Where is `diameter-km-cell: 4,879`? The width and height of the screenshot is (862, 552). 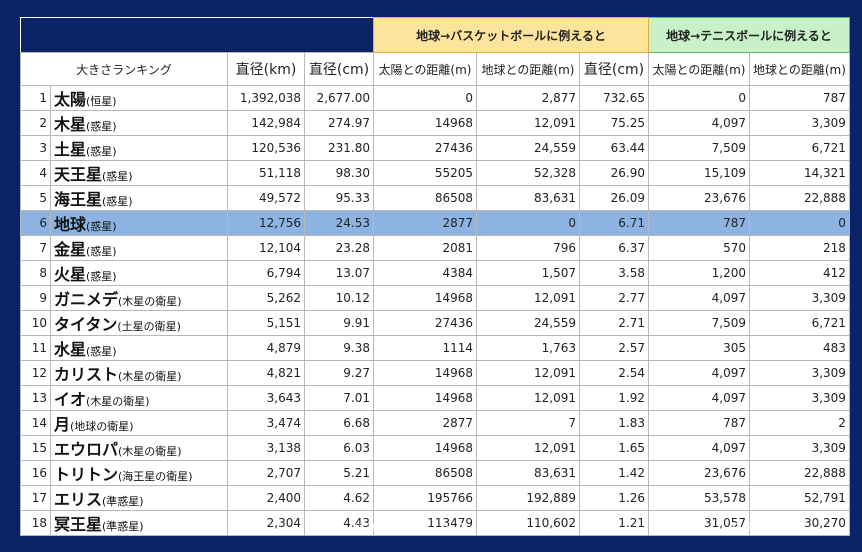
diameter-km-cell: 4,879 is located at coordinates (266, 348).